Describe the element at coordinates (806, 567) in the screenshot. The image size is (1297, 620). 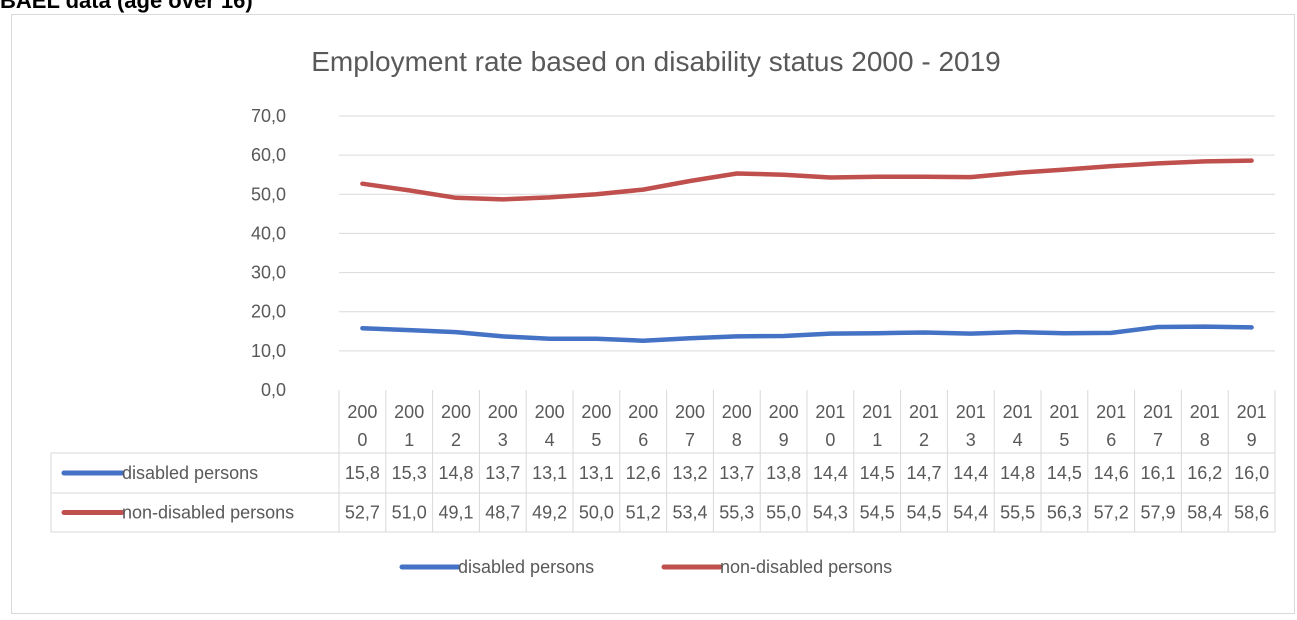
I see `legend-label: non-disabled persons` at that location.